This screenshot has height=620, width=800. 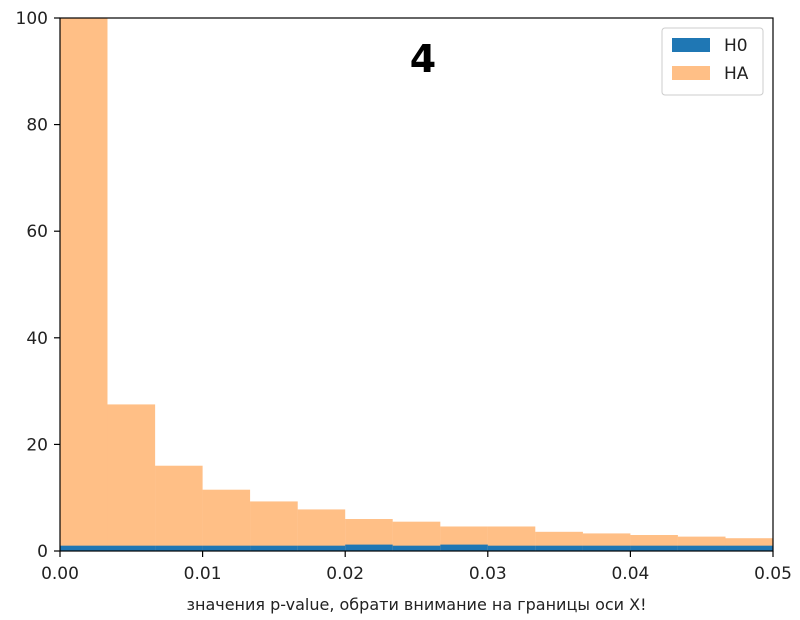 I want to click on legend-swatch-ha, so click(x=691, y=73).